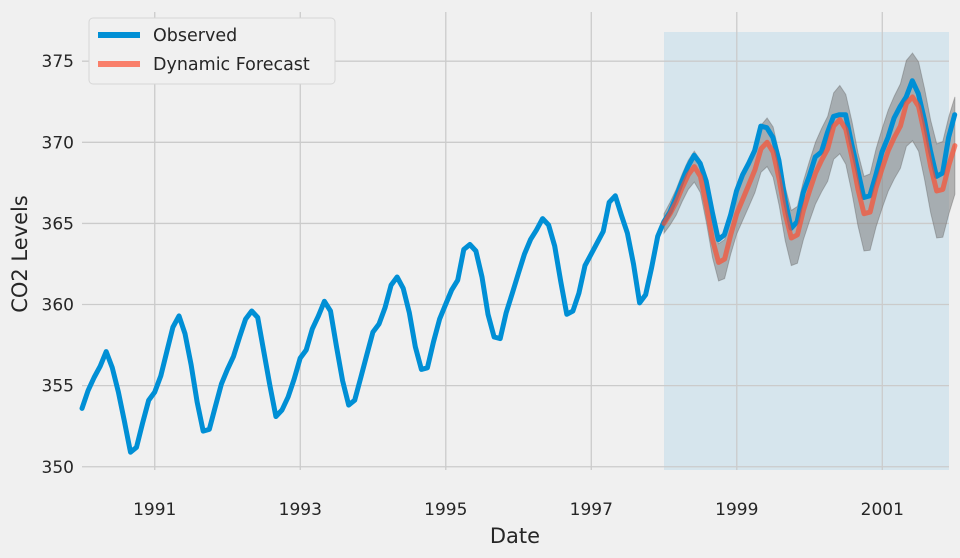 The image size is (960, 558). What do you see at coordinates (231, 65) in the screenshot?
I see `legend-label-forecast: Dynamic Forecast` at bounding box center [231, 65].